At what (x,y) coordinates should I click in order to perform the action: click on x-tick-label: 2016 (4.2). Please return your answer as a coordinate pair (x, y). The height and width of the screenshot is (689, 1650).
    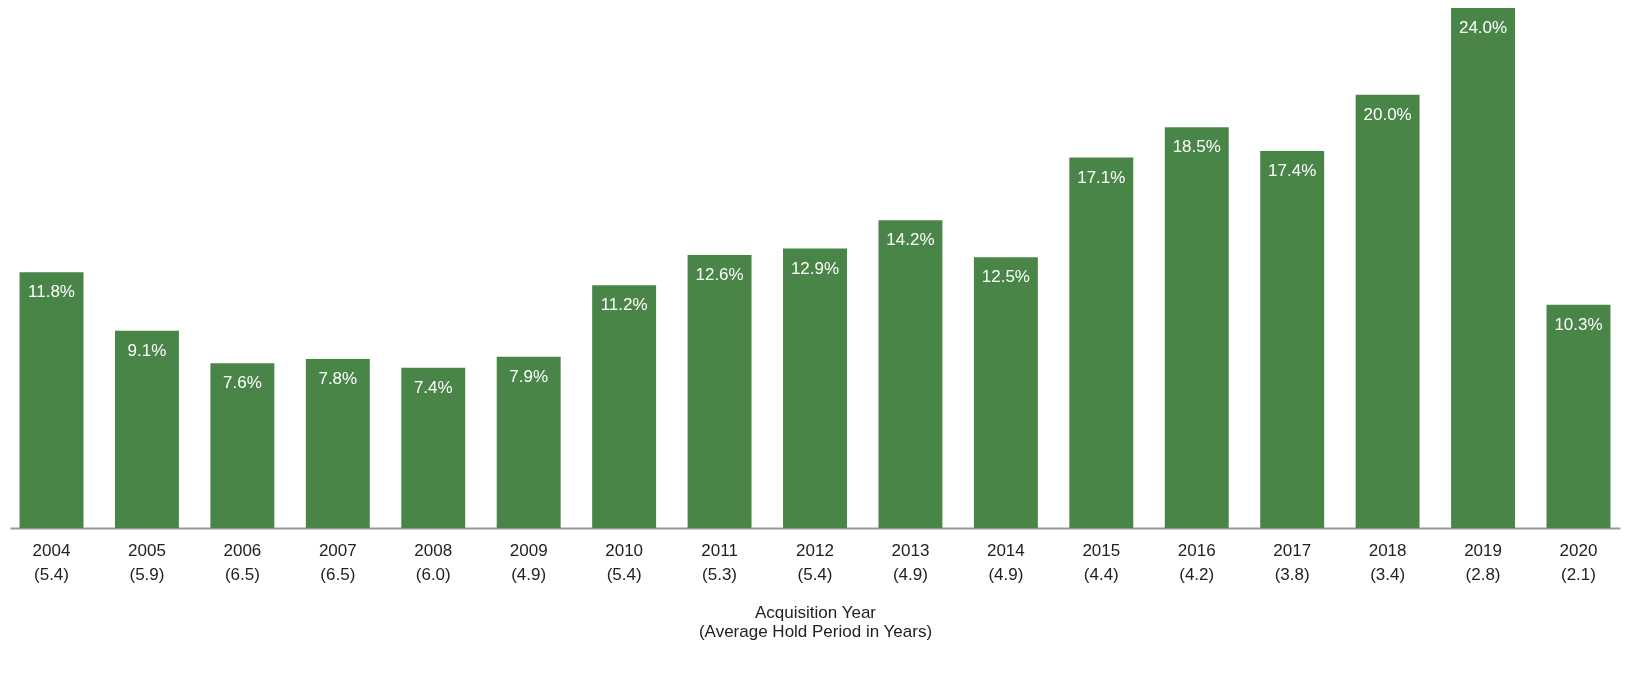
    Looking at the image, I should click on (1196, 562).